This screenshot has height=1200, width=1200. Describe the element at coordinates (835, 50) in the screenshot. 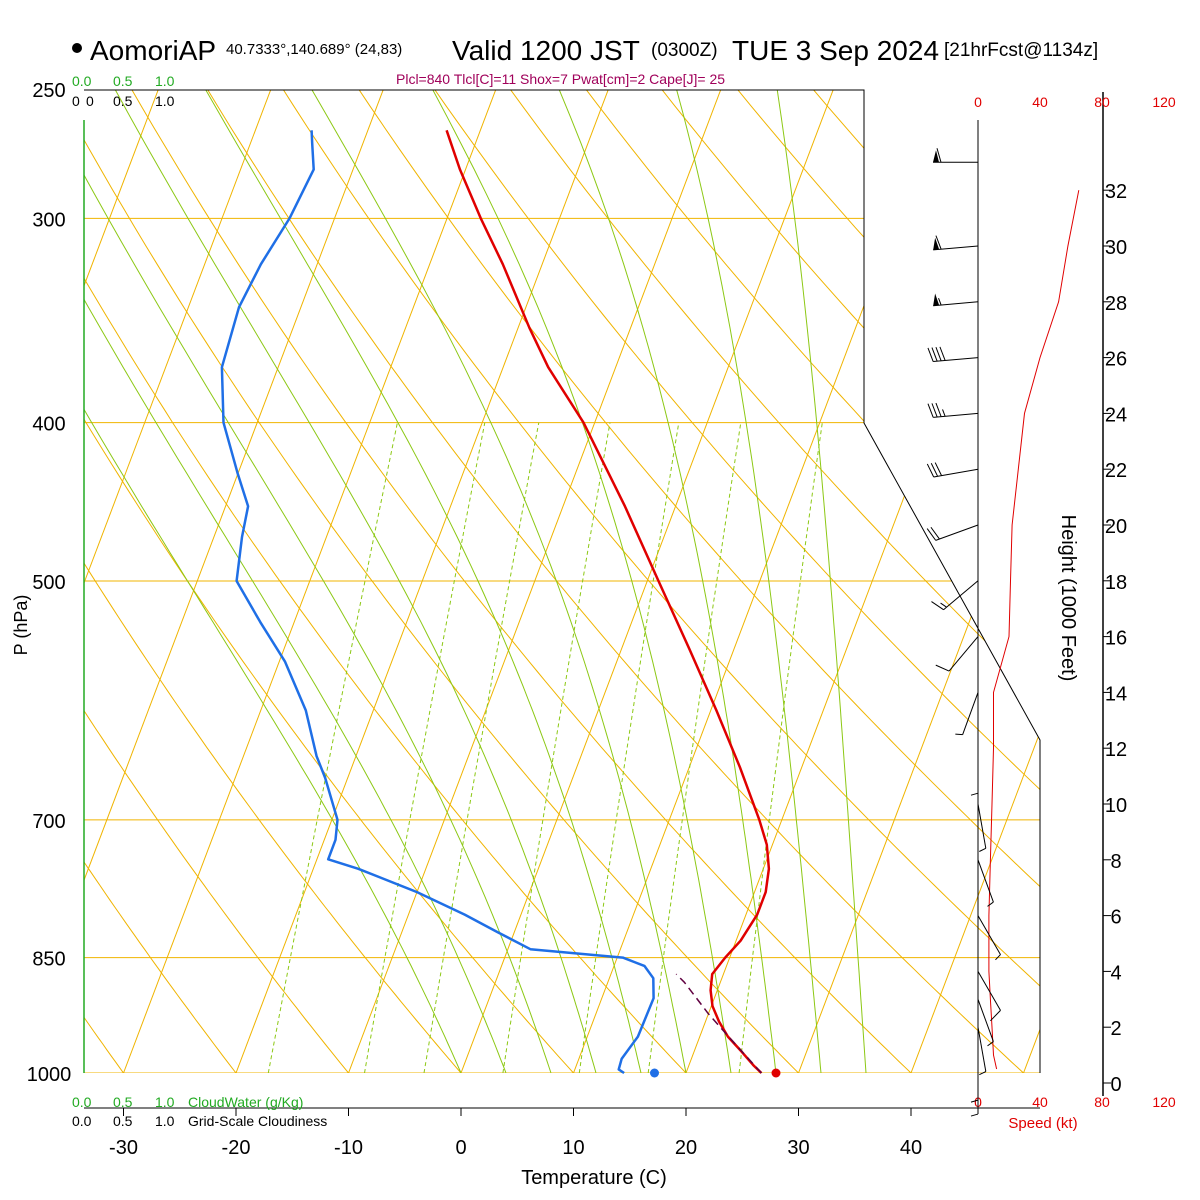

I see `valid-date: TUE 3 Sep 2024` at that location.